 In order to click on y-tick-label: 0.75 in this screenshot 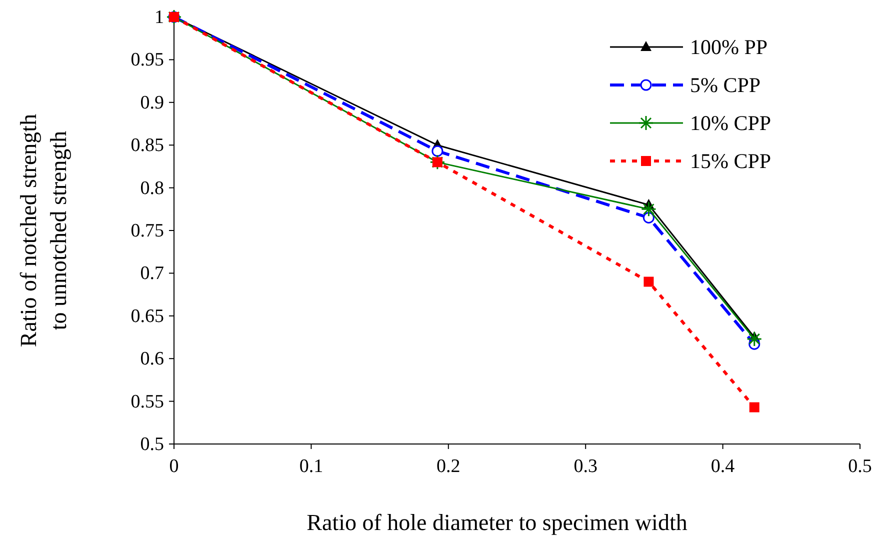, I will do `click(147, 231)`.